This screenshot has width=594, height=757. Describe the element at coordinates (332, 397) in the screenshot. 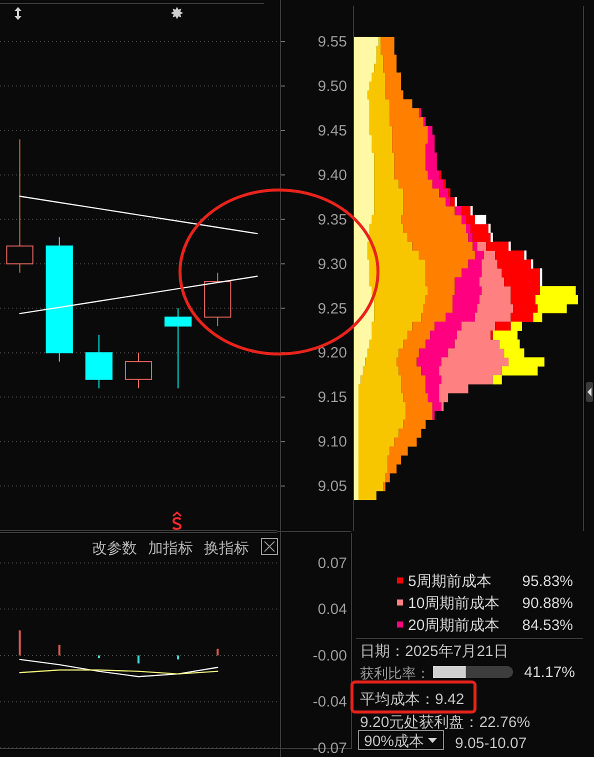

I see `y-tick-label: 9.15` at that location.